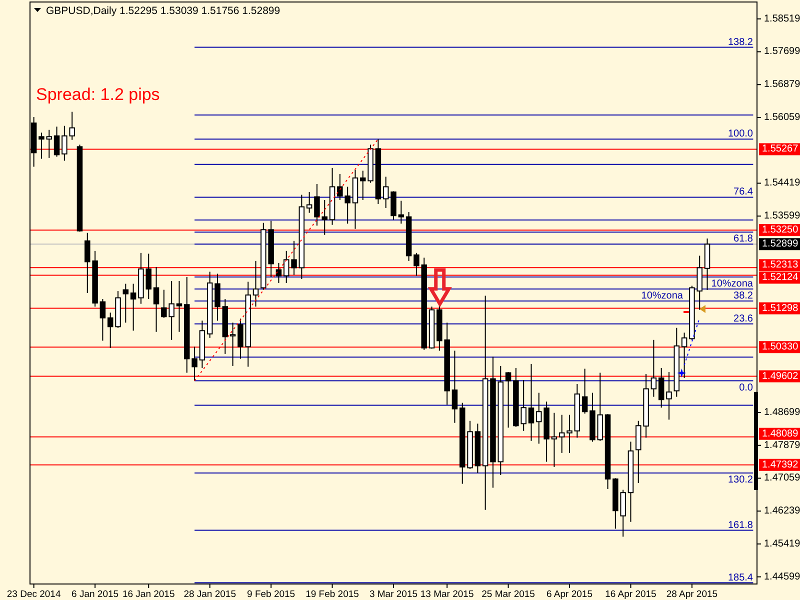  I want to click on x-tick-label: 19 Feb 2015, so click(332, 594).